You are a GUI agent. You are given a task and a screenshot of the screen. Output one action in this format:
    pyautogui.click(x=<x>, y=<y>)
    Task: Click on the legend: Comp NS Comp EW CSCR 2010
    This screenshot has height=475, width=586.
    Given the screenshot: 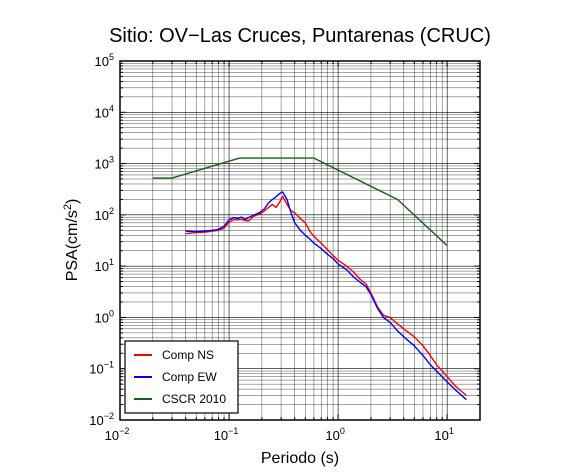 What is the action you would take?
    pyautogui.click(x=181, y=377)
    